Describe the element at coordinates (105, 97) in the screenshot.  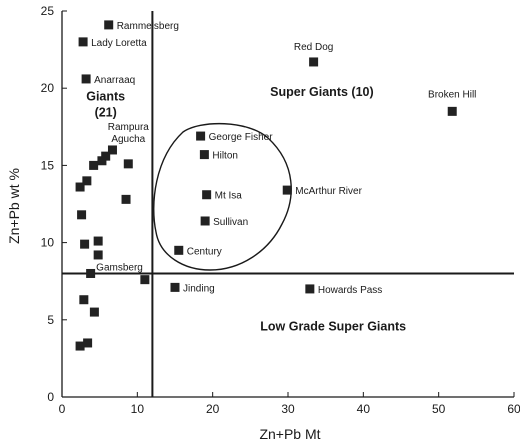
I see `region-label: Giants` at that location.